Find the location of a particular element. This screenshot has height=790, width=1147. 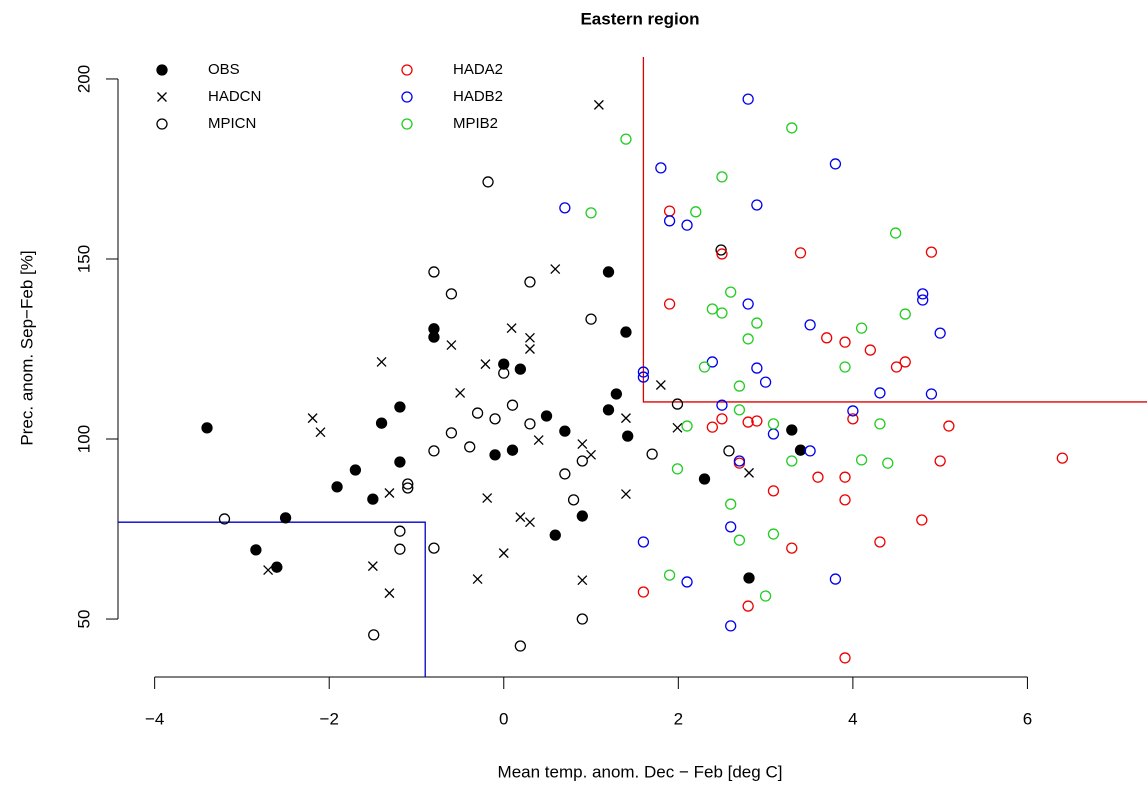

legend-label: MPICN is located at coordinates (232, 123).